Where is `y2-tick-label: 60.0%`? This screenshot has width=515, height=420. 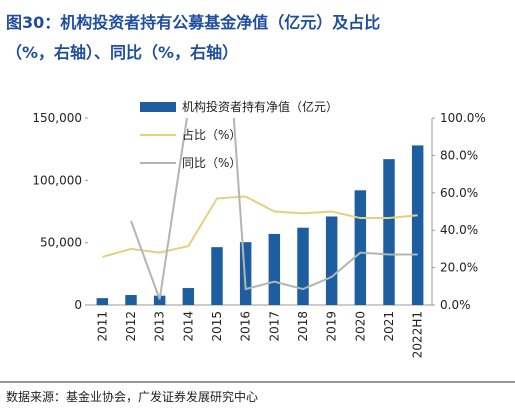 y2-tick-label: 60.0% is located at coordinates (459, 193).